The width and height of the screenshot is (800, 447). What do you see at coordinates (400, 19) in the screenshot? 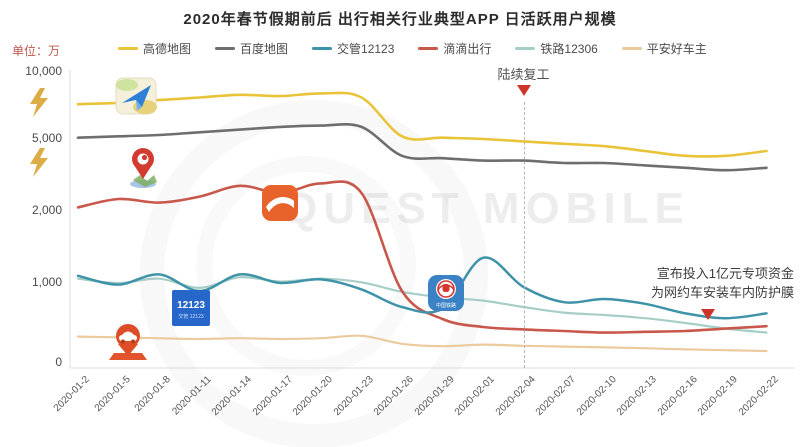
I see `chart-title: 2020年春节假期前后 出行相关行业典型APP 日活跃用户规模` at bounding box center [400, 19].